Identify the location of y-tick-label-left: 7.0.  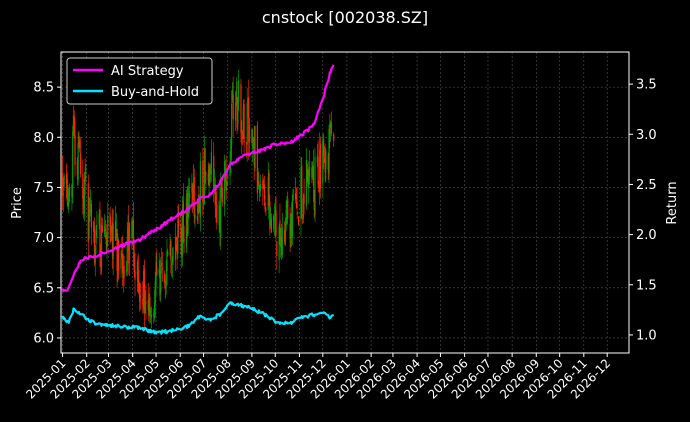
(43, 238).